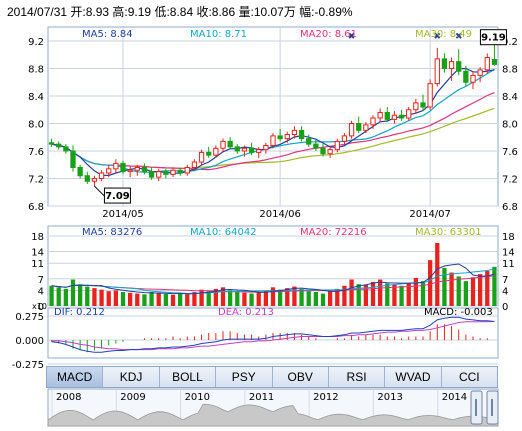 The width and height of the screenshot is (522, 431). What do you see at coordinates (246, 312) in the screenshot?
I see `macd-legend-dea: DEA: 0.213` at bounding box center [246, 312].